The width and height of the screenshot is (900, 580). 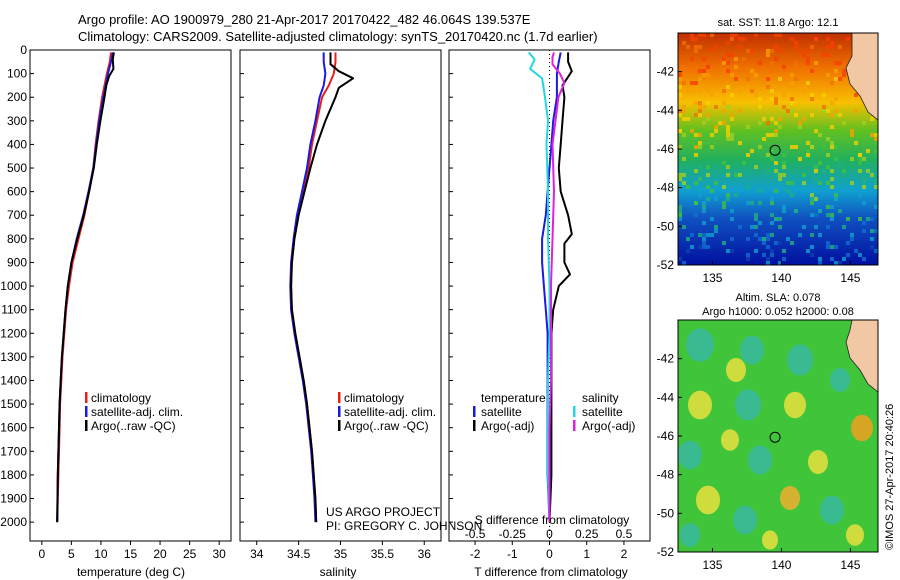 I want to click on depth-tick-label: 2000, so click(x=13, y=522).